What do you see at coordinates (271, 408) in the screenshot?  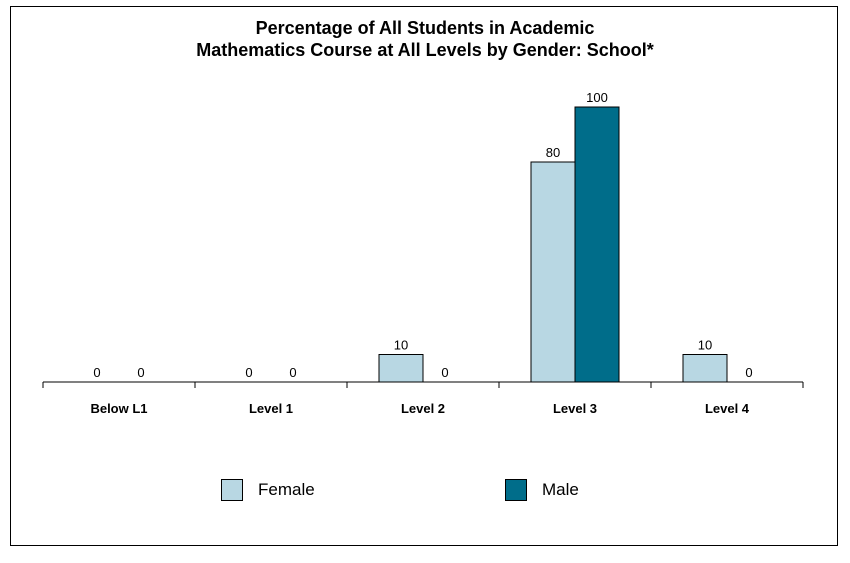 I see `x-tick-label-level-1: Level 1` at bounding box center [271, 408].